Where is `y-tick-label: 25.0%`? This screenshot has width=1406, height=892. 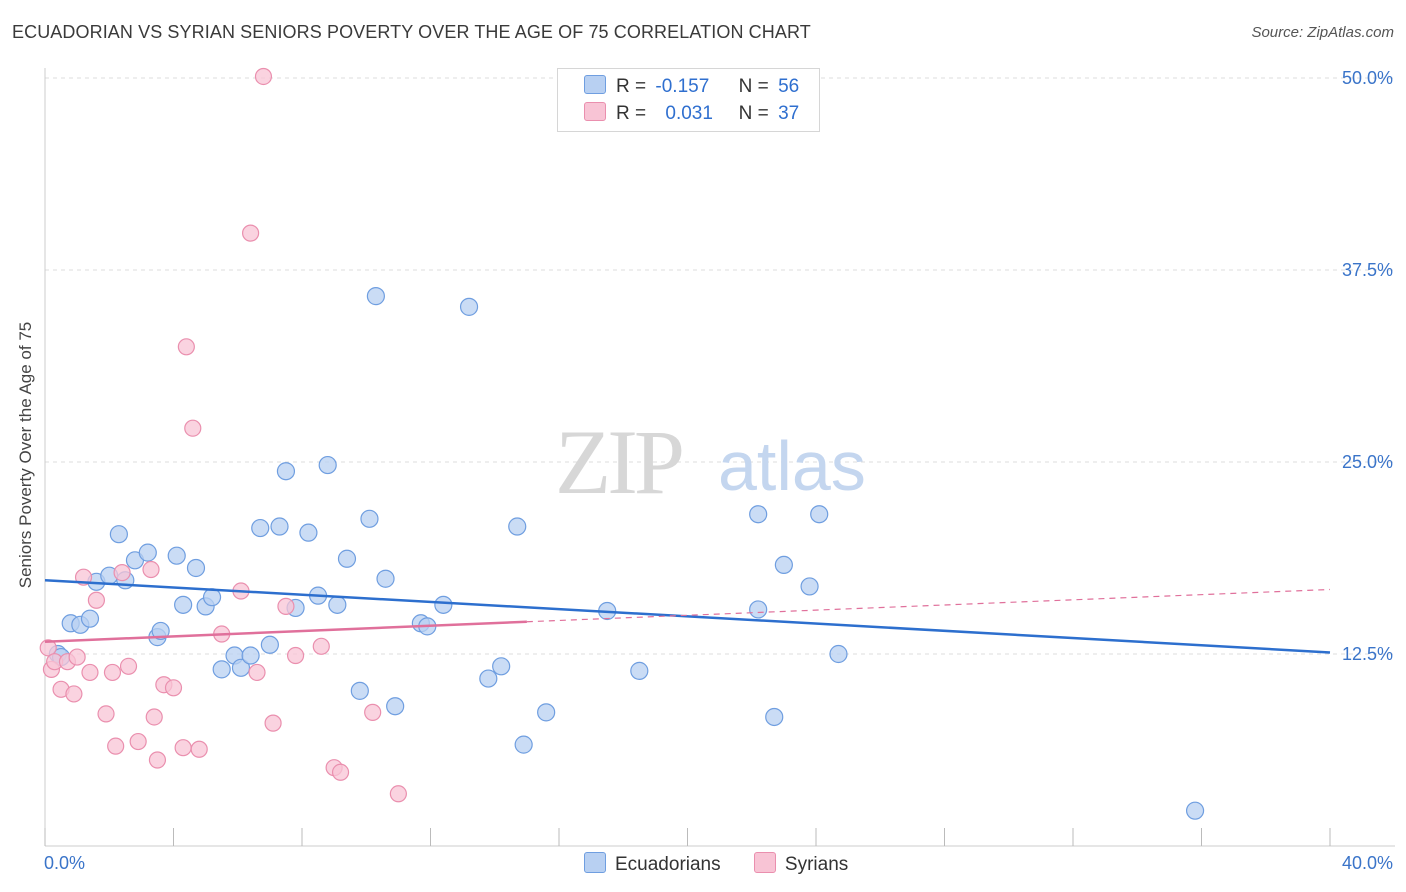 y-tick-label: 25.0% is located at coordinates (1367, 462).